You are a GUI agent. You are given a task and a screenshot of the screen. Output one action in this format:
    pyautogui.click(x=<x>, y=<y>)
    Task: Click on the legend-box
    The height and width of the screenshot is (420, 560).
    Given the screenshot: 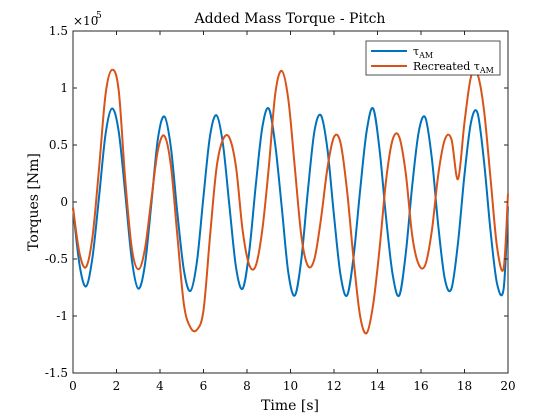 What is the action you would take?
    pyautogui.click(x=433, y=58)
    